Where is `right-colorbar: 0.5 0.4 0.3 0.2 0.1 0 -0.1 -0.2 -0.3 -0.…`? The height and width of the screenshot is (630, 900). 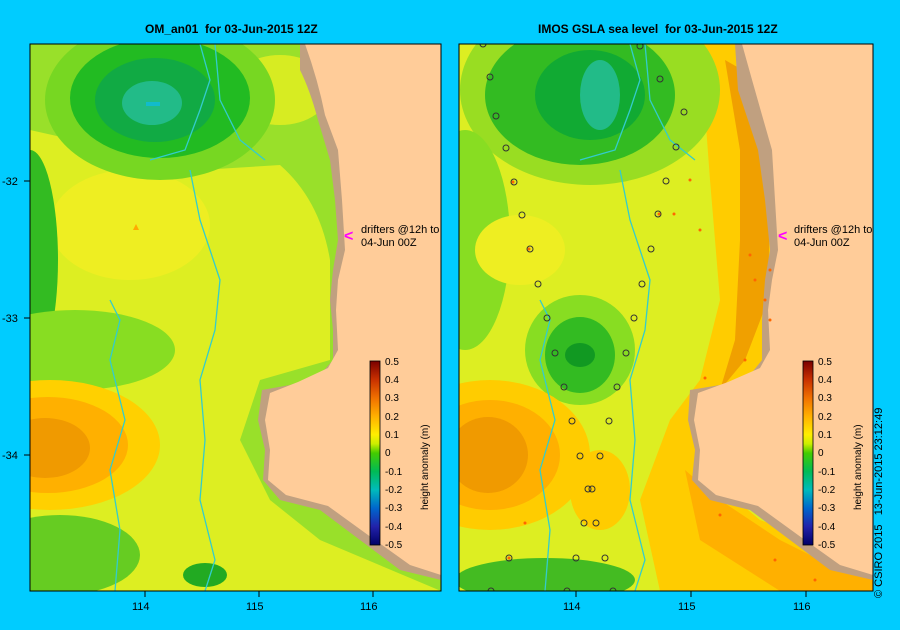 right-colorbar: 0.5 0.4 0.3 0.2 0.1 0 -0.1 -0.2 -0.3 -0.… is located at coordinates (833, 454).